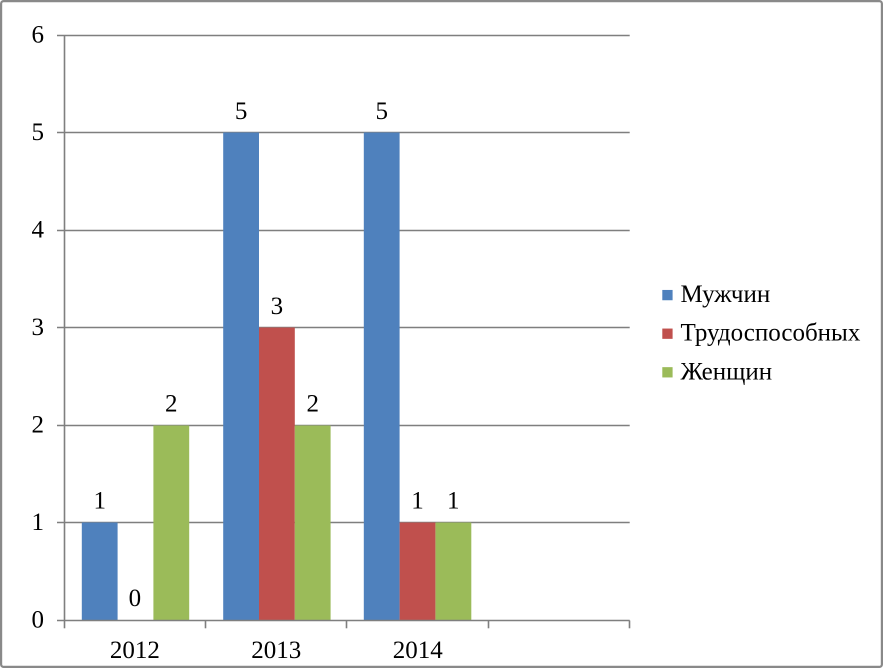  Describe the element at coordinates (38, 35) in the screenshot. I see `svg-text: 6` at that location.